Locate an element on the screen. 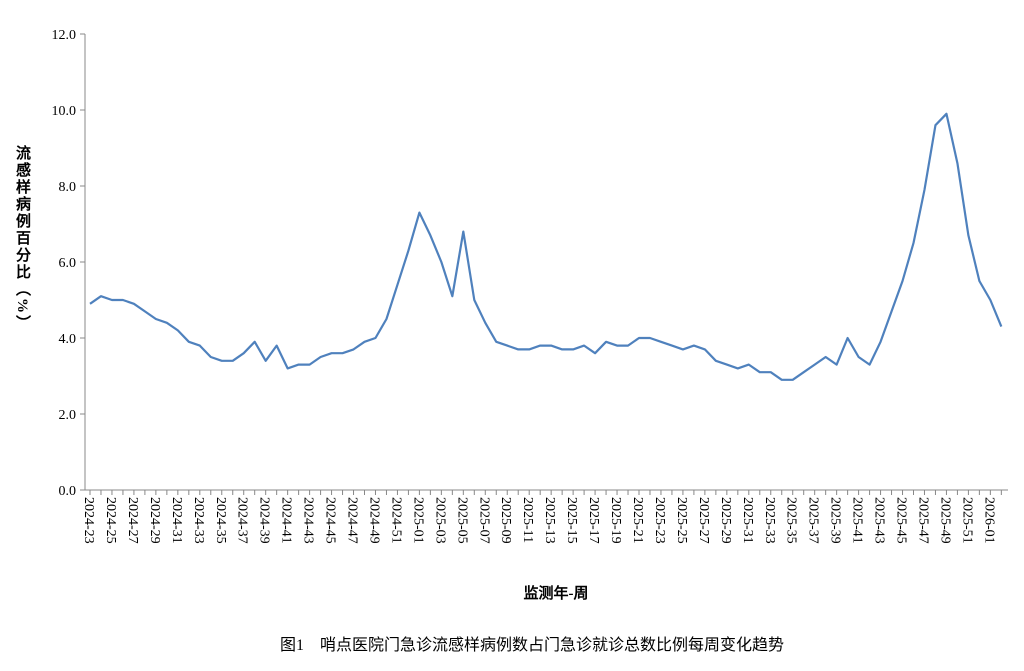 The width and height of the screenshot is (1024, 671). x-tick-label: 2024-25 is located at coordinates (110, 520).